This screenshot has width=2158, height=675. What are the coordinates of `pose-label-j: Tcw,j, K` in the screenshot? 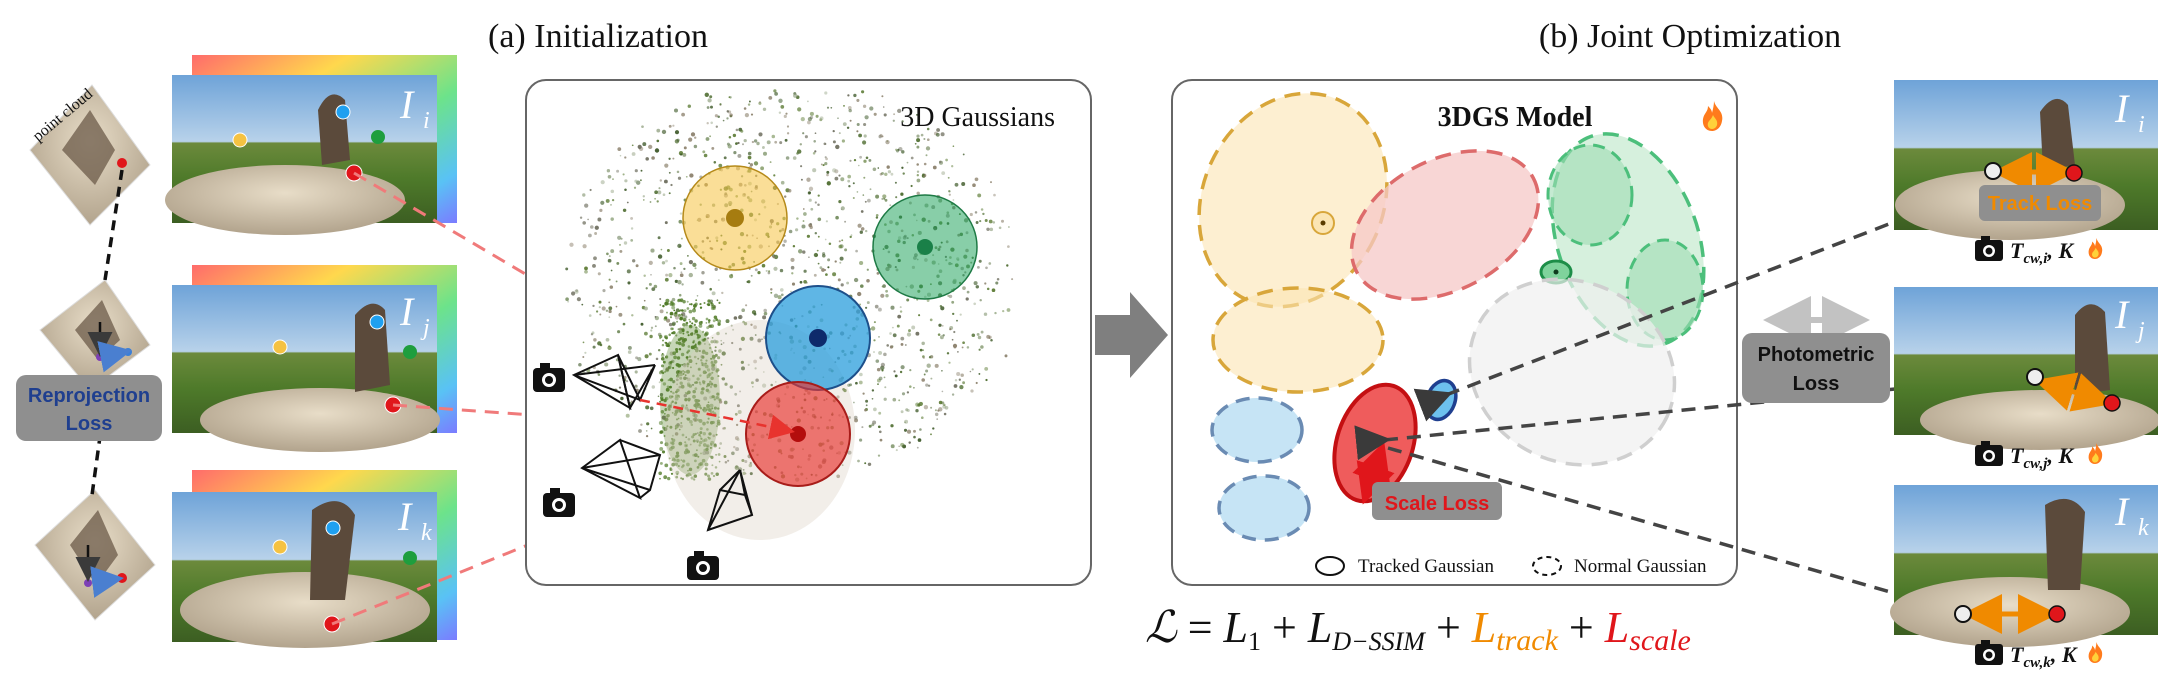 It's located at (2039, 456).